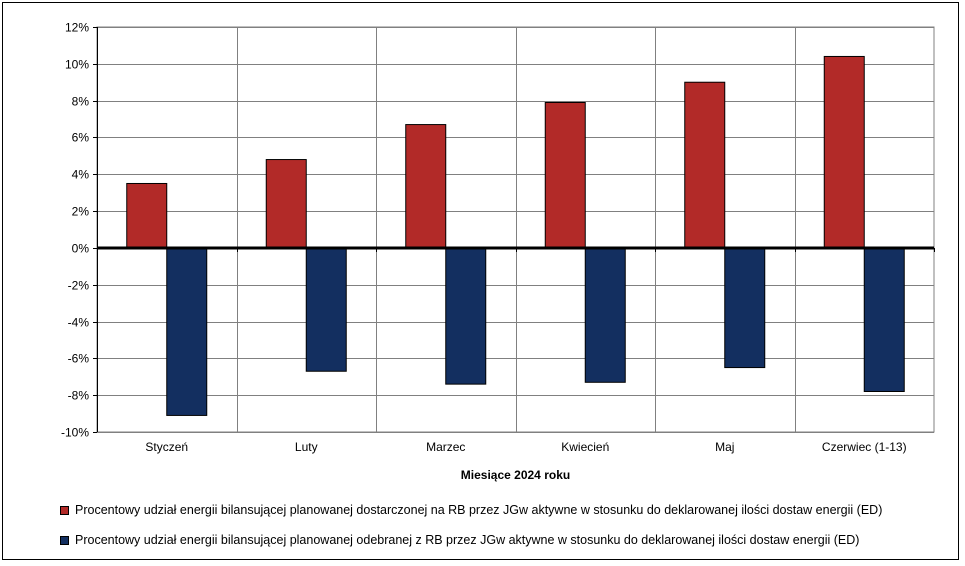  What do you see at coordinates (166, 447) in the screenshot?
I see `x-tick-label: Styczeń` at bounding box center [166, 447].